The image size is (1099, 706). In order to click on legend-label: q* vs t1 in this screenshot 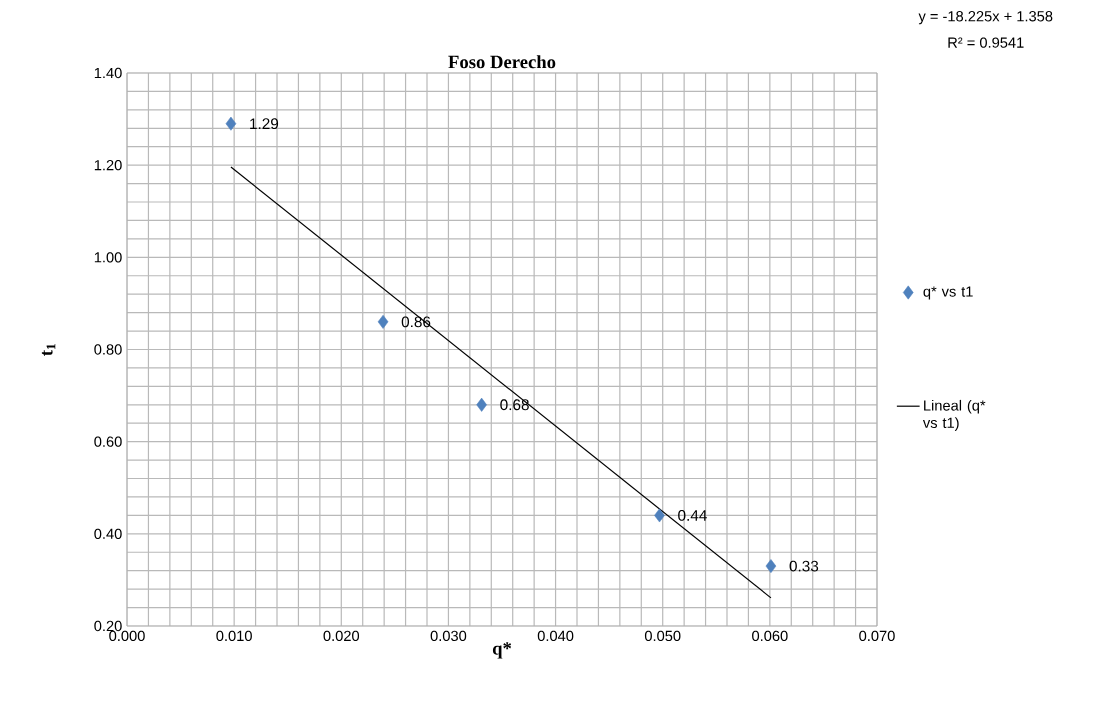, I will do `click(948, 293)`.